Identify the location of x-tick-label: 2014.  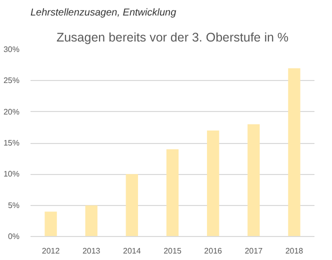
(132, 251).